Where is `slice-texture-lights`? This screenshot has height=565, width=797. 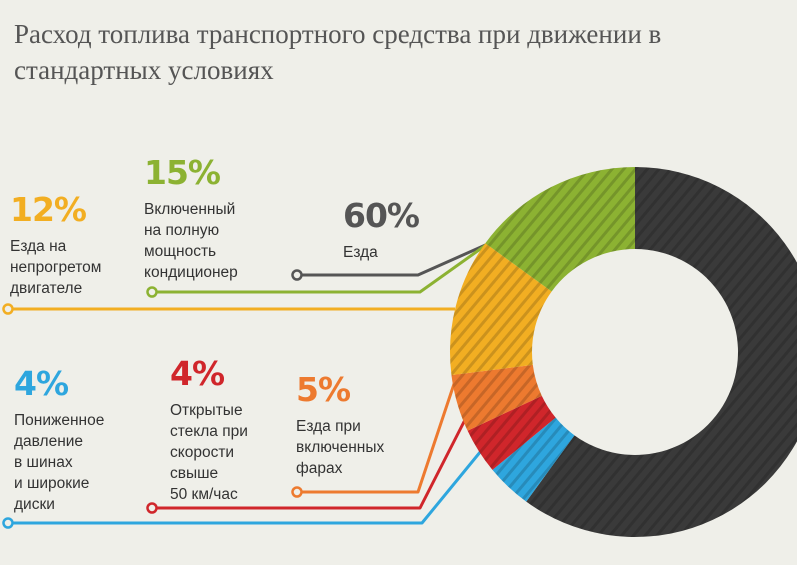
slice-texture-lights is located at coordinates (496, 397).